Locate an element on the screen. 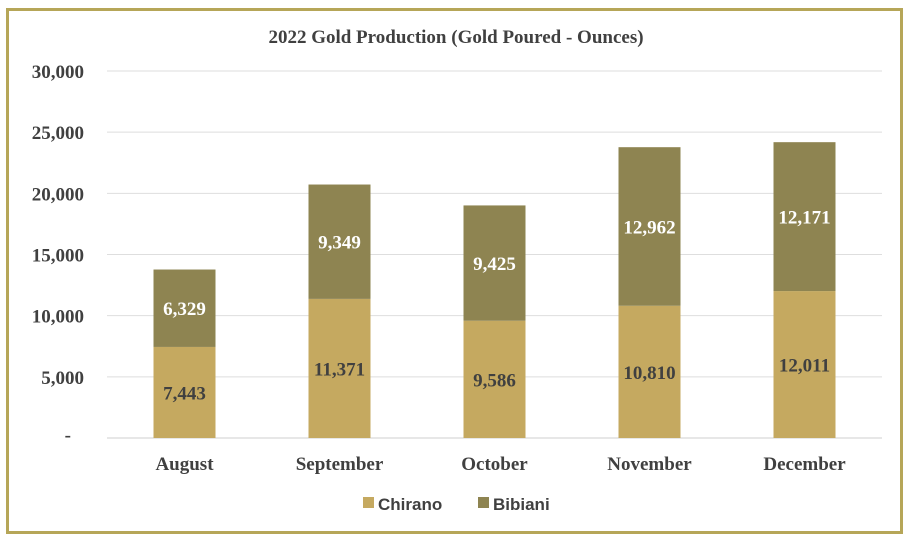 The image size is (915, 549). data-label: 11,371 is located at coordinates (339, 369).